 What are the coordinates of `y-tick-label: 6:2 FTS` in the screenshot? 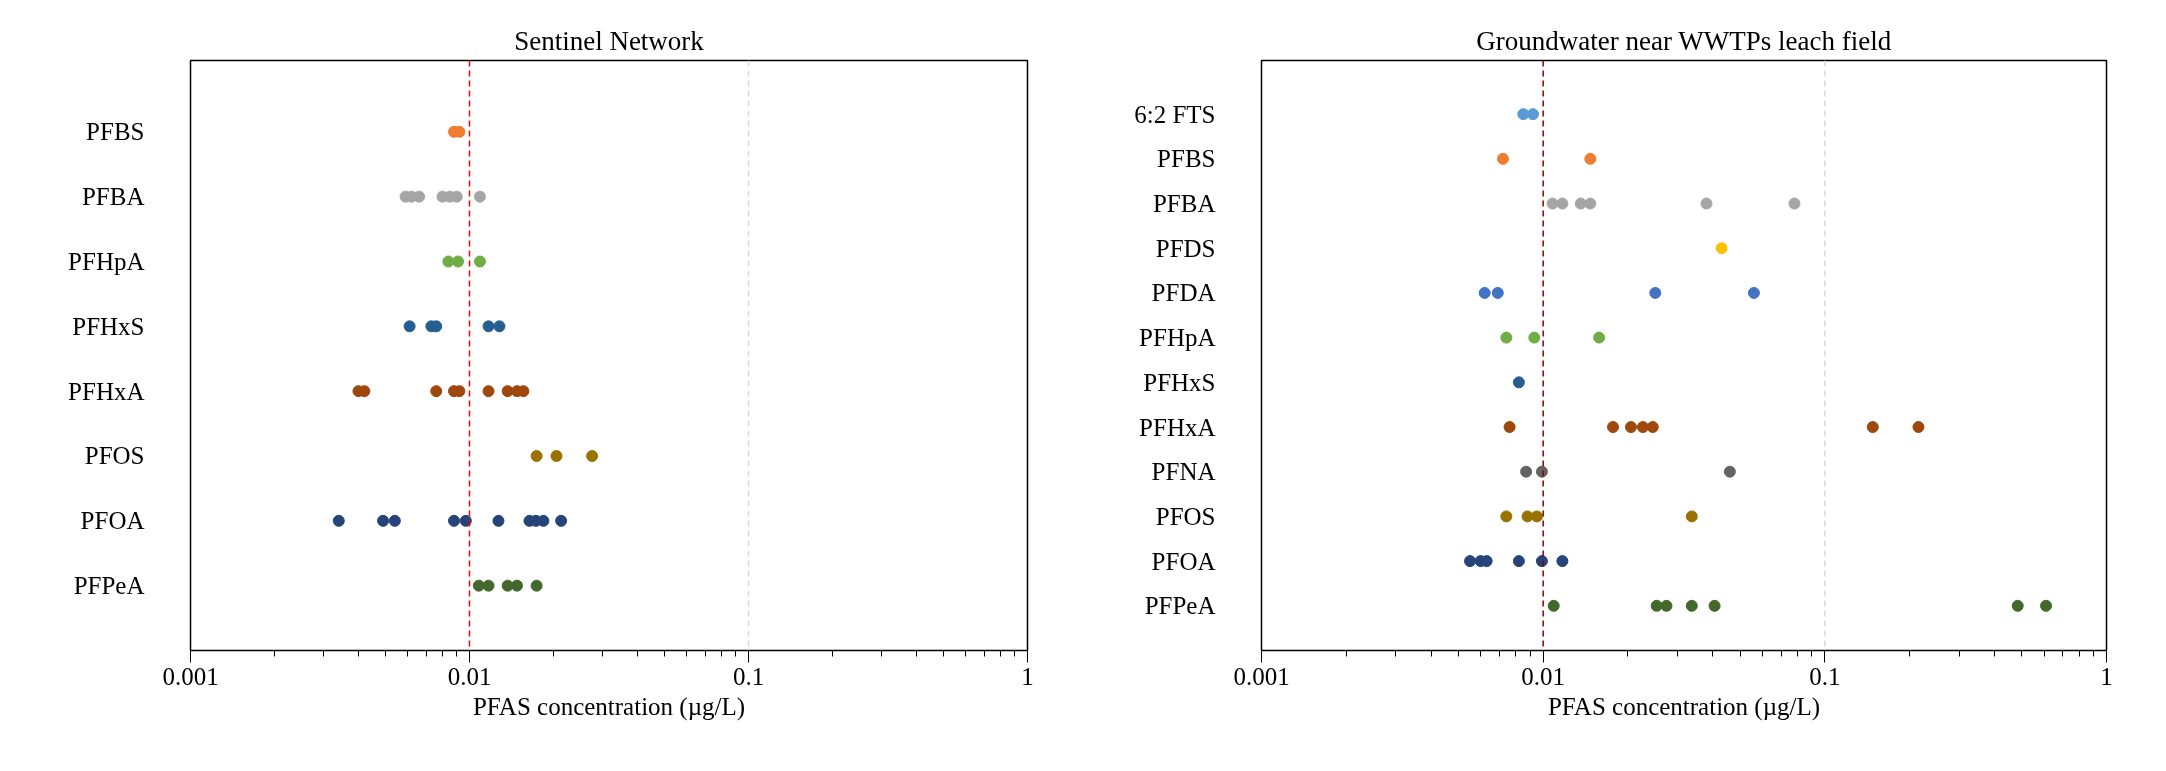 It's located at (1175, 114).